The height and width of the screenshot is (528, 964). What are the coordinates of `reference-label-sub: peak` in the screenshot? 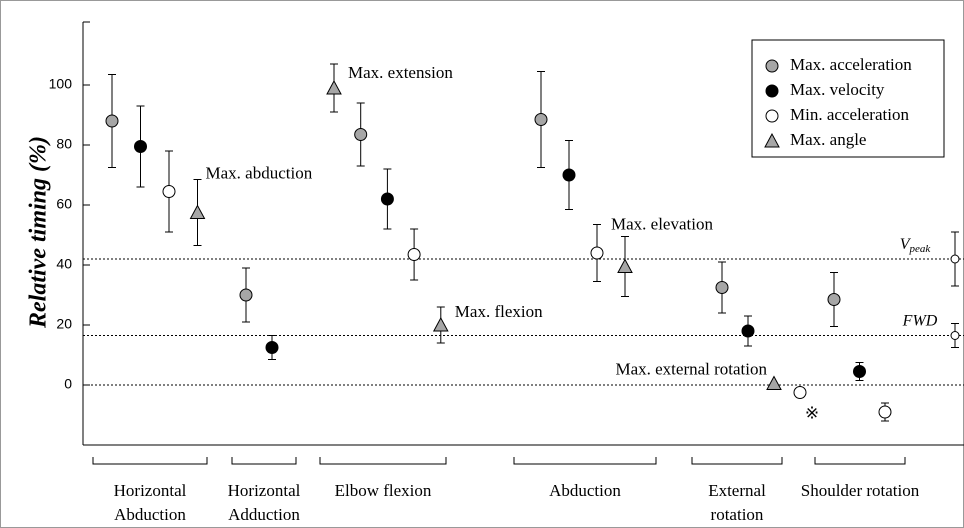 It's located at (920, 249).